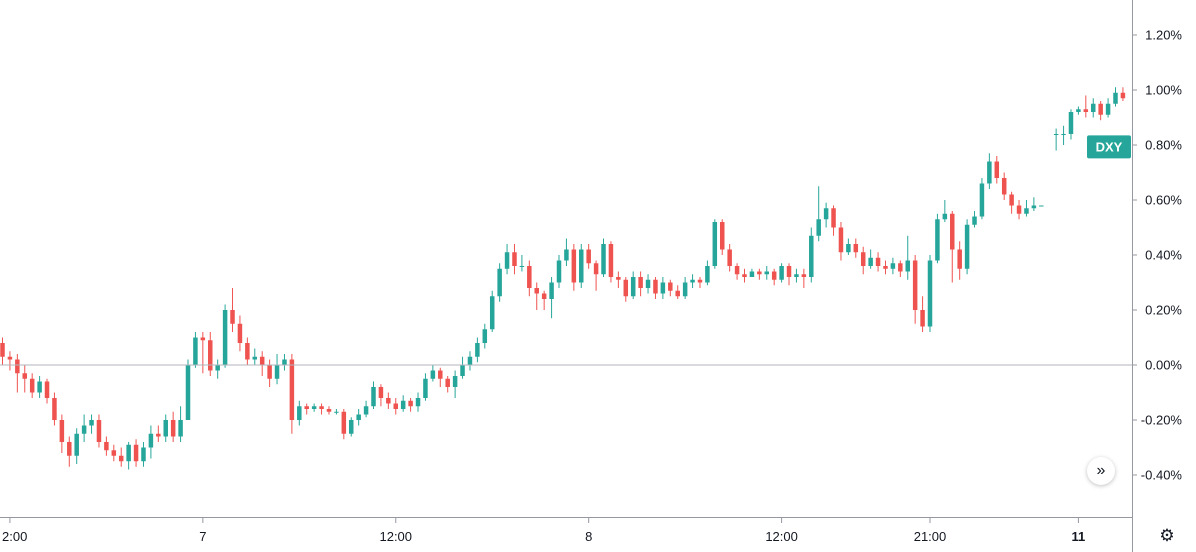 The height and width of the screenshot is (552, 1196). Describe the element at coordinates (1163, 90) in the screenshot. I see `y-tick-label: 1.00%` at that location.